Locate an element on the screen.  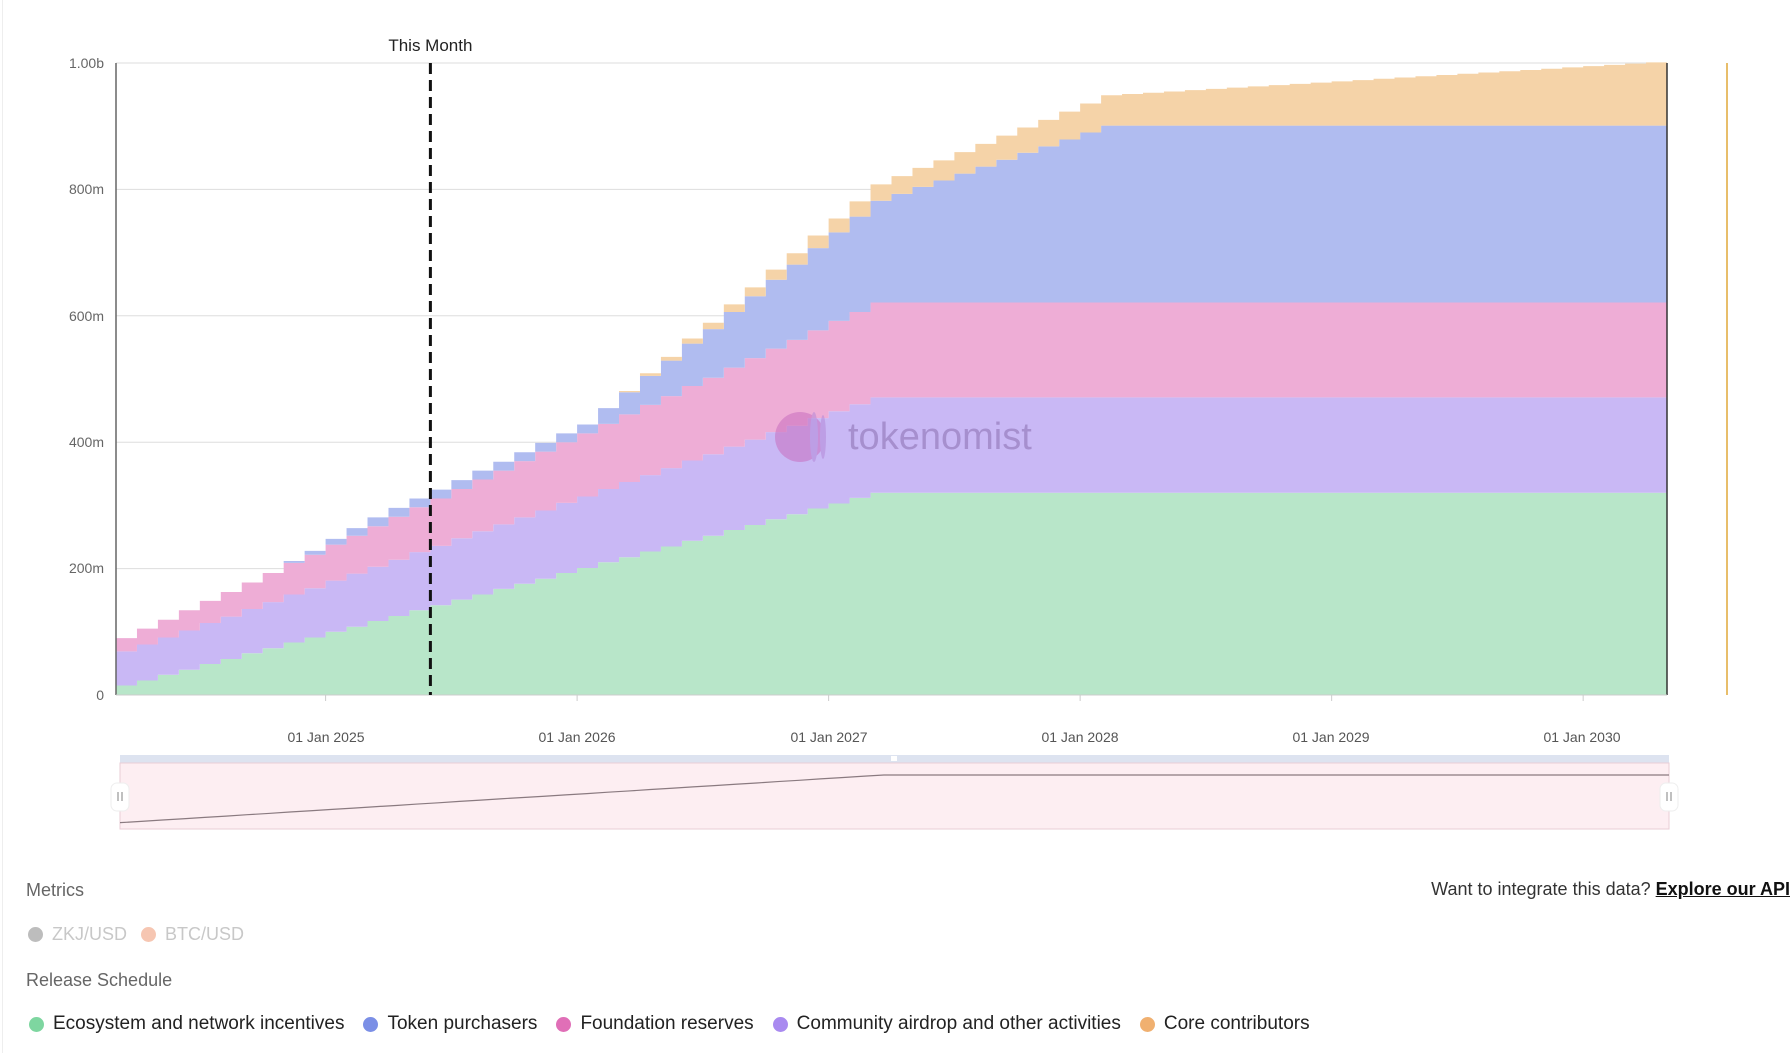
navigator-window is located at coordinates (894, 796).